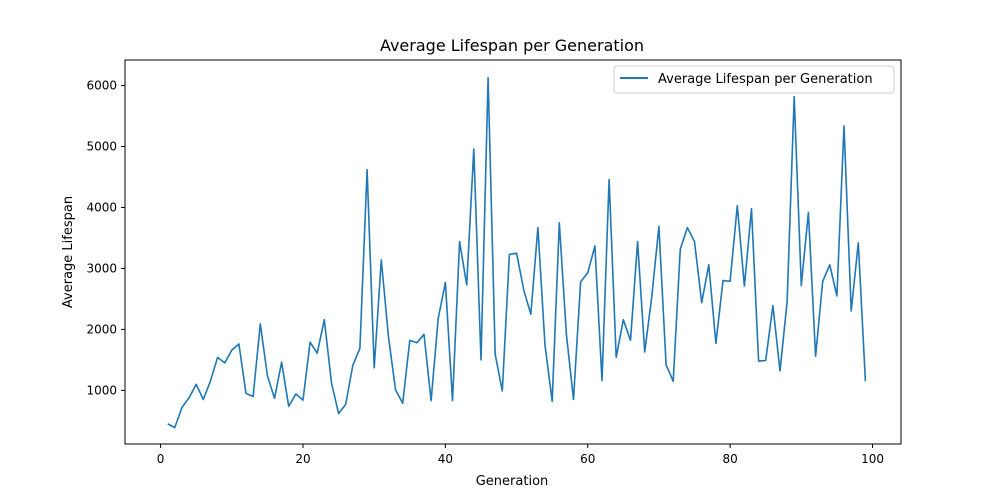 The image size is (1000, 500). What do you see at coordinates (101, 147) in the screenshot?
I see `y-tick-label: 5000` at bounding box center [101, 147].